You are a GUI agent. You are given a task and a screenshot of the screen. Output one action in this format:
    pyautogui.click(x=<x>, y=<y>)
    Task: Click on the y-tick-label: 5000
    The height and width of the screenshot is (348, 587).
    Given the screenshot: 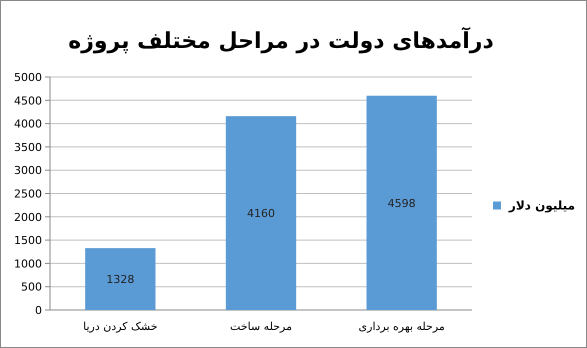 What is the action you would take?
    pyautogui.click(x=28, y=77)
    